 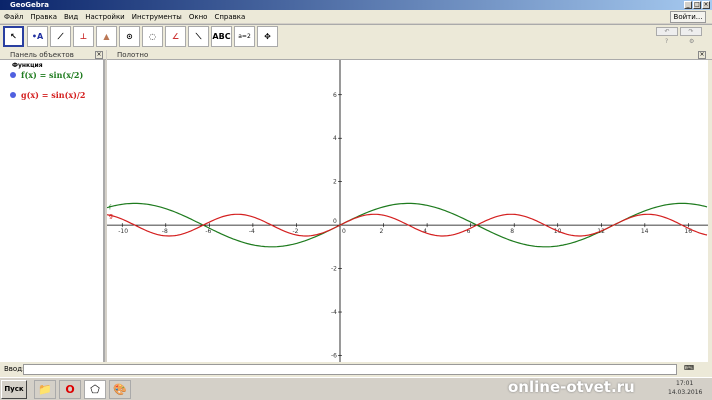 I want to click on paint-icon: 🎨, so click(x=120, y=389).